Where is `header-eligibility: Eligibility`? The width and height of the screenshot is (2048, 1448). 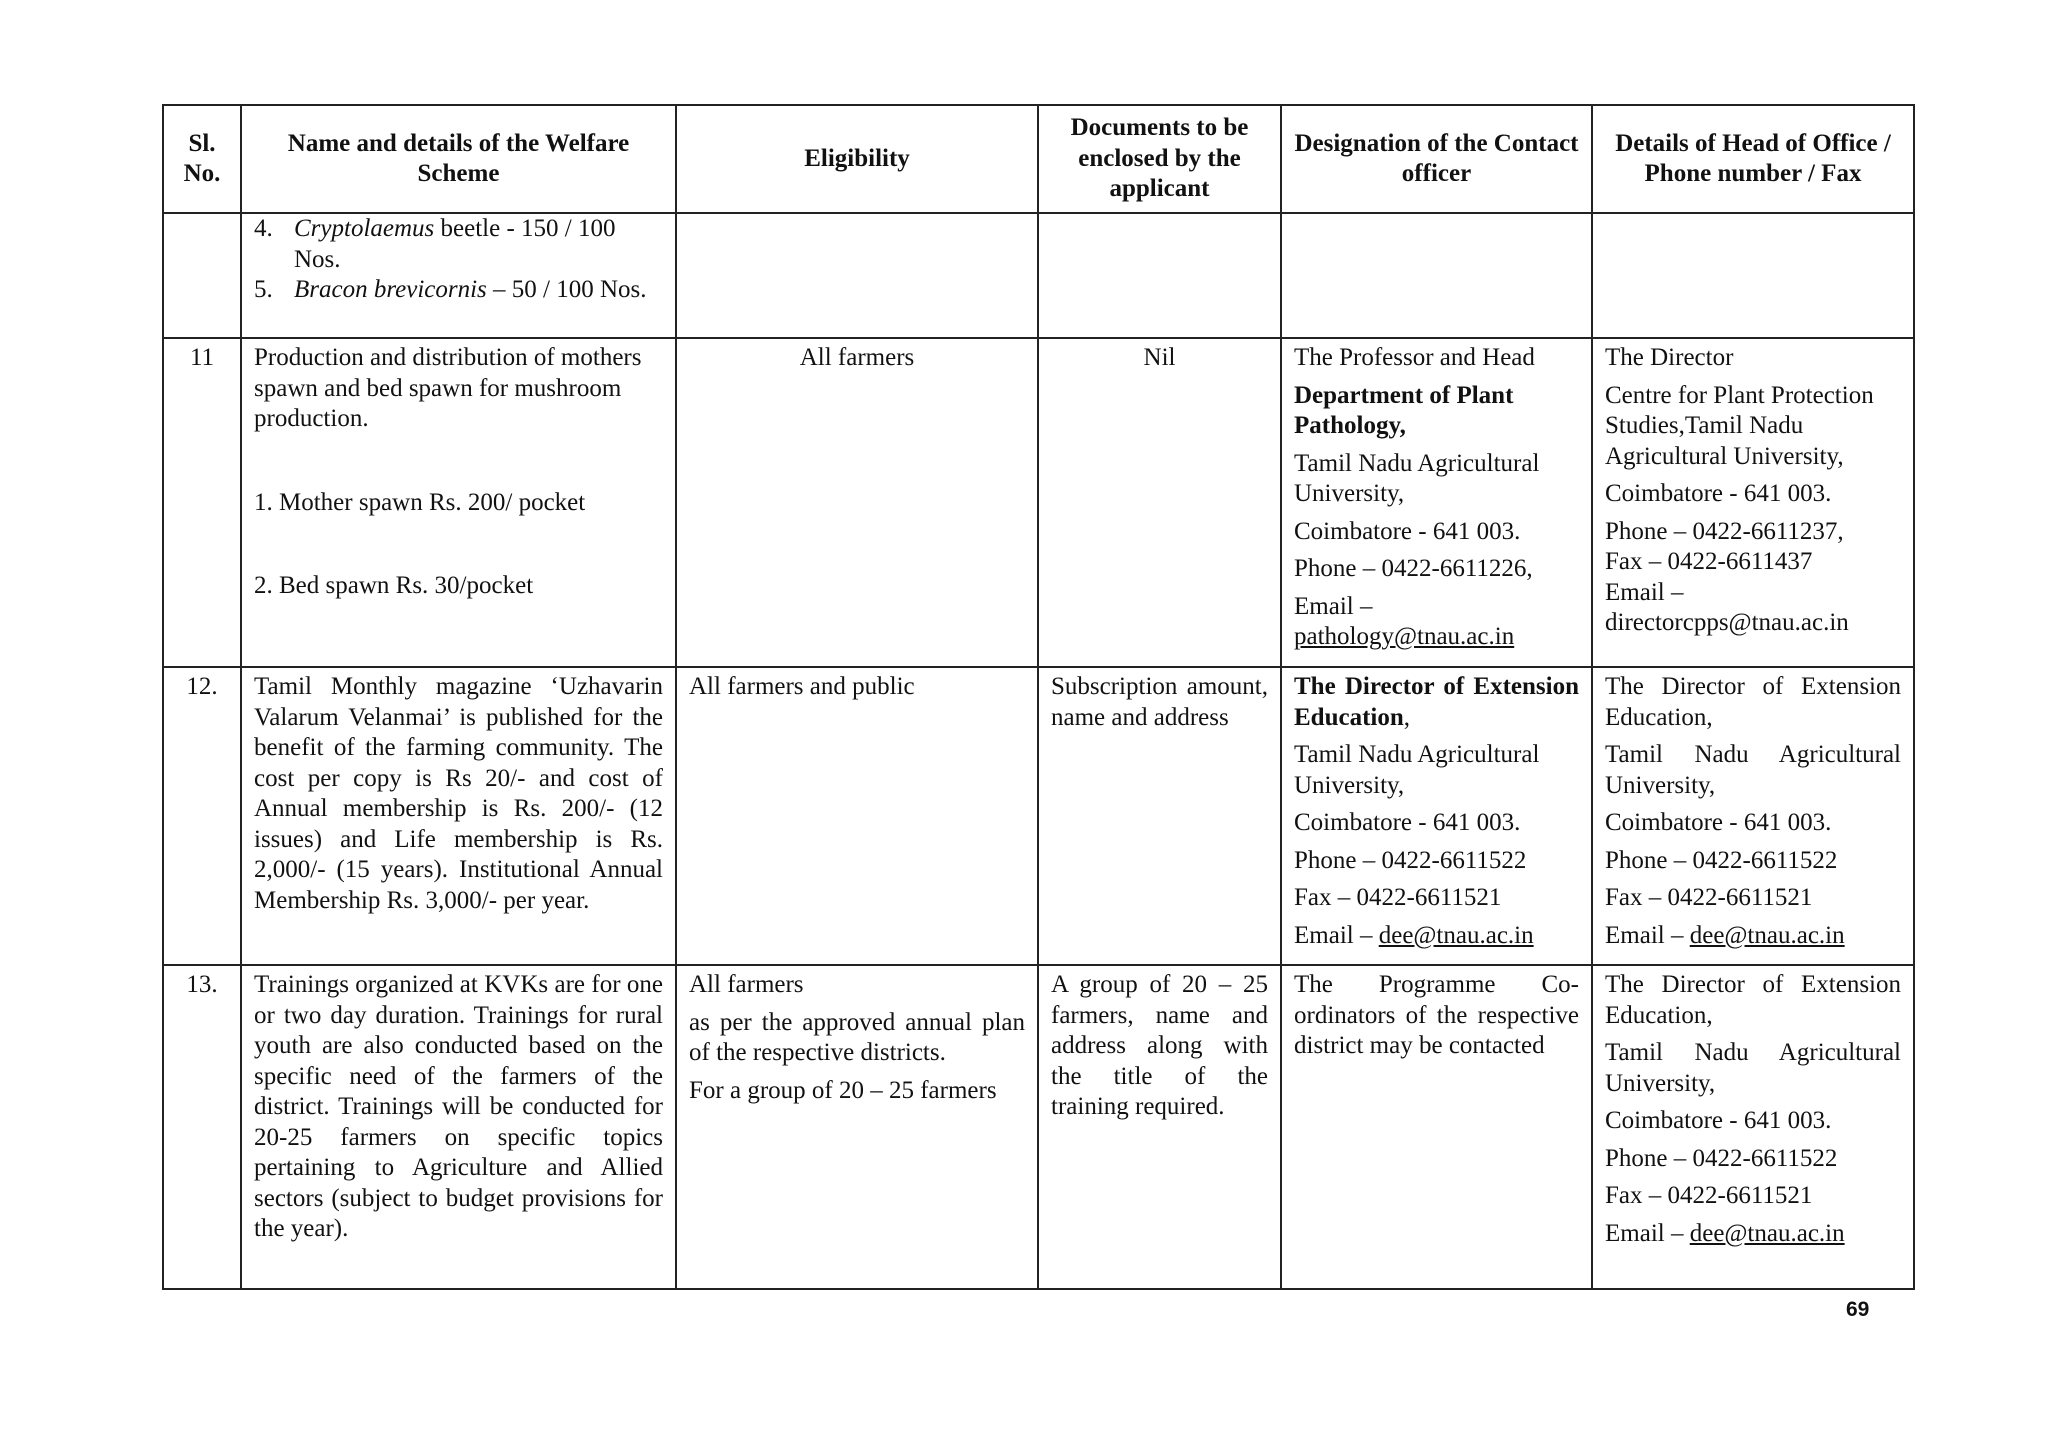
header-eligibility: Eligibility is located at coordinates (857, 159).